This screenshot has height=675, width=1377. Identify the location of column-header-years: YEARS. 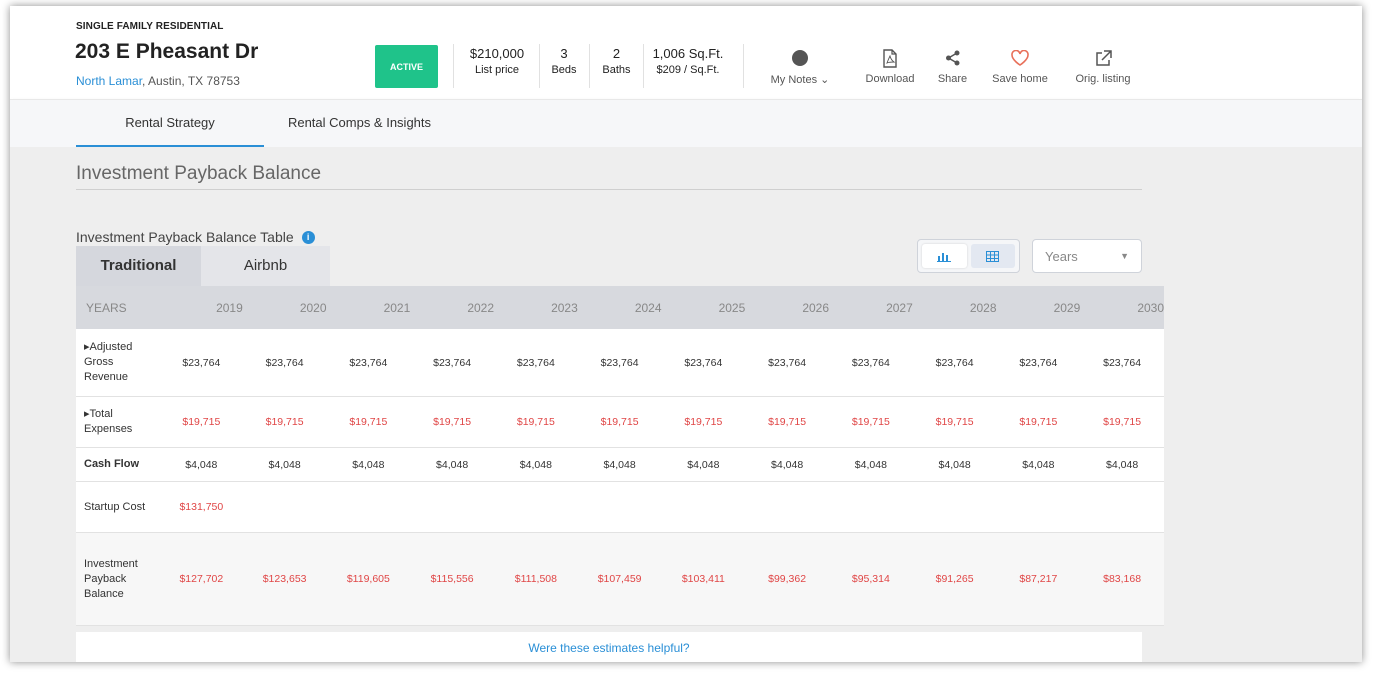
(106, 307).